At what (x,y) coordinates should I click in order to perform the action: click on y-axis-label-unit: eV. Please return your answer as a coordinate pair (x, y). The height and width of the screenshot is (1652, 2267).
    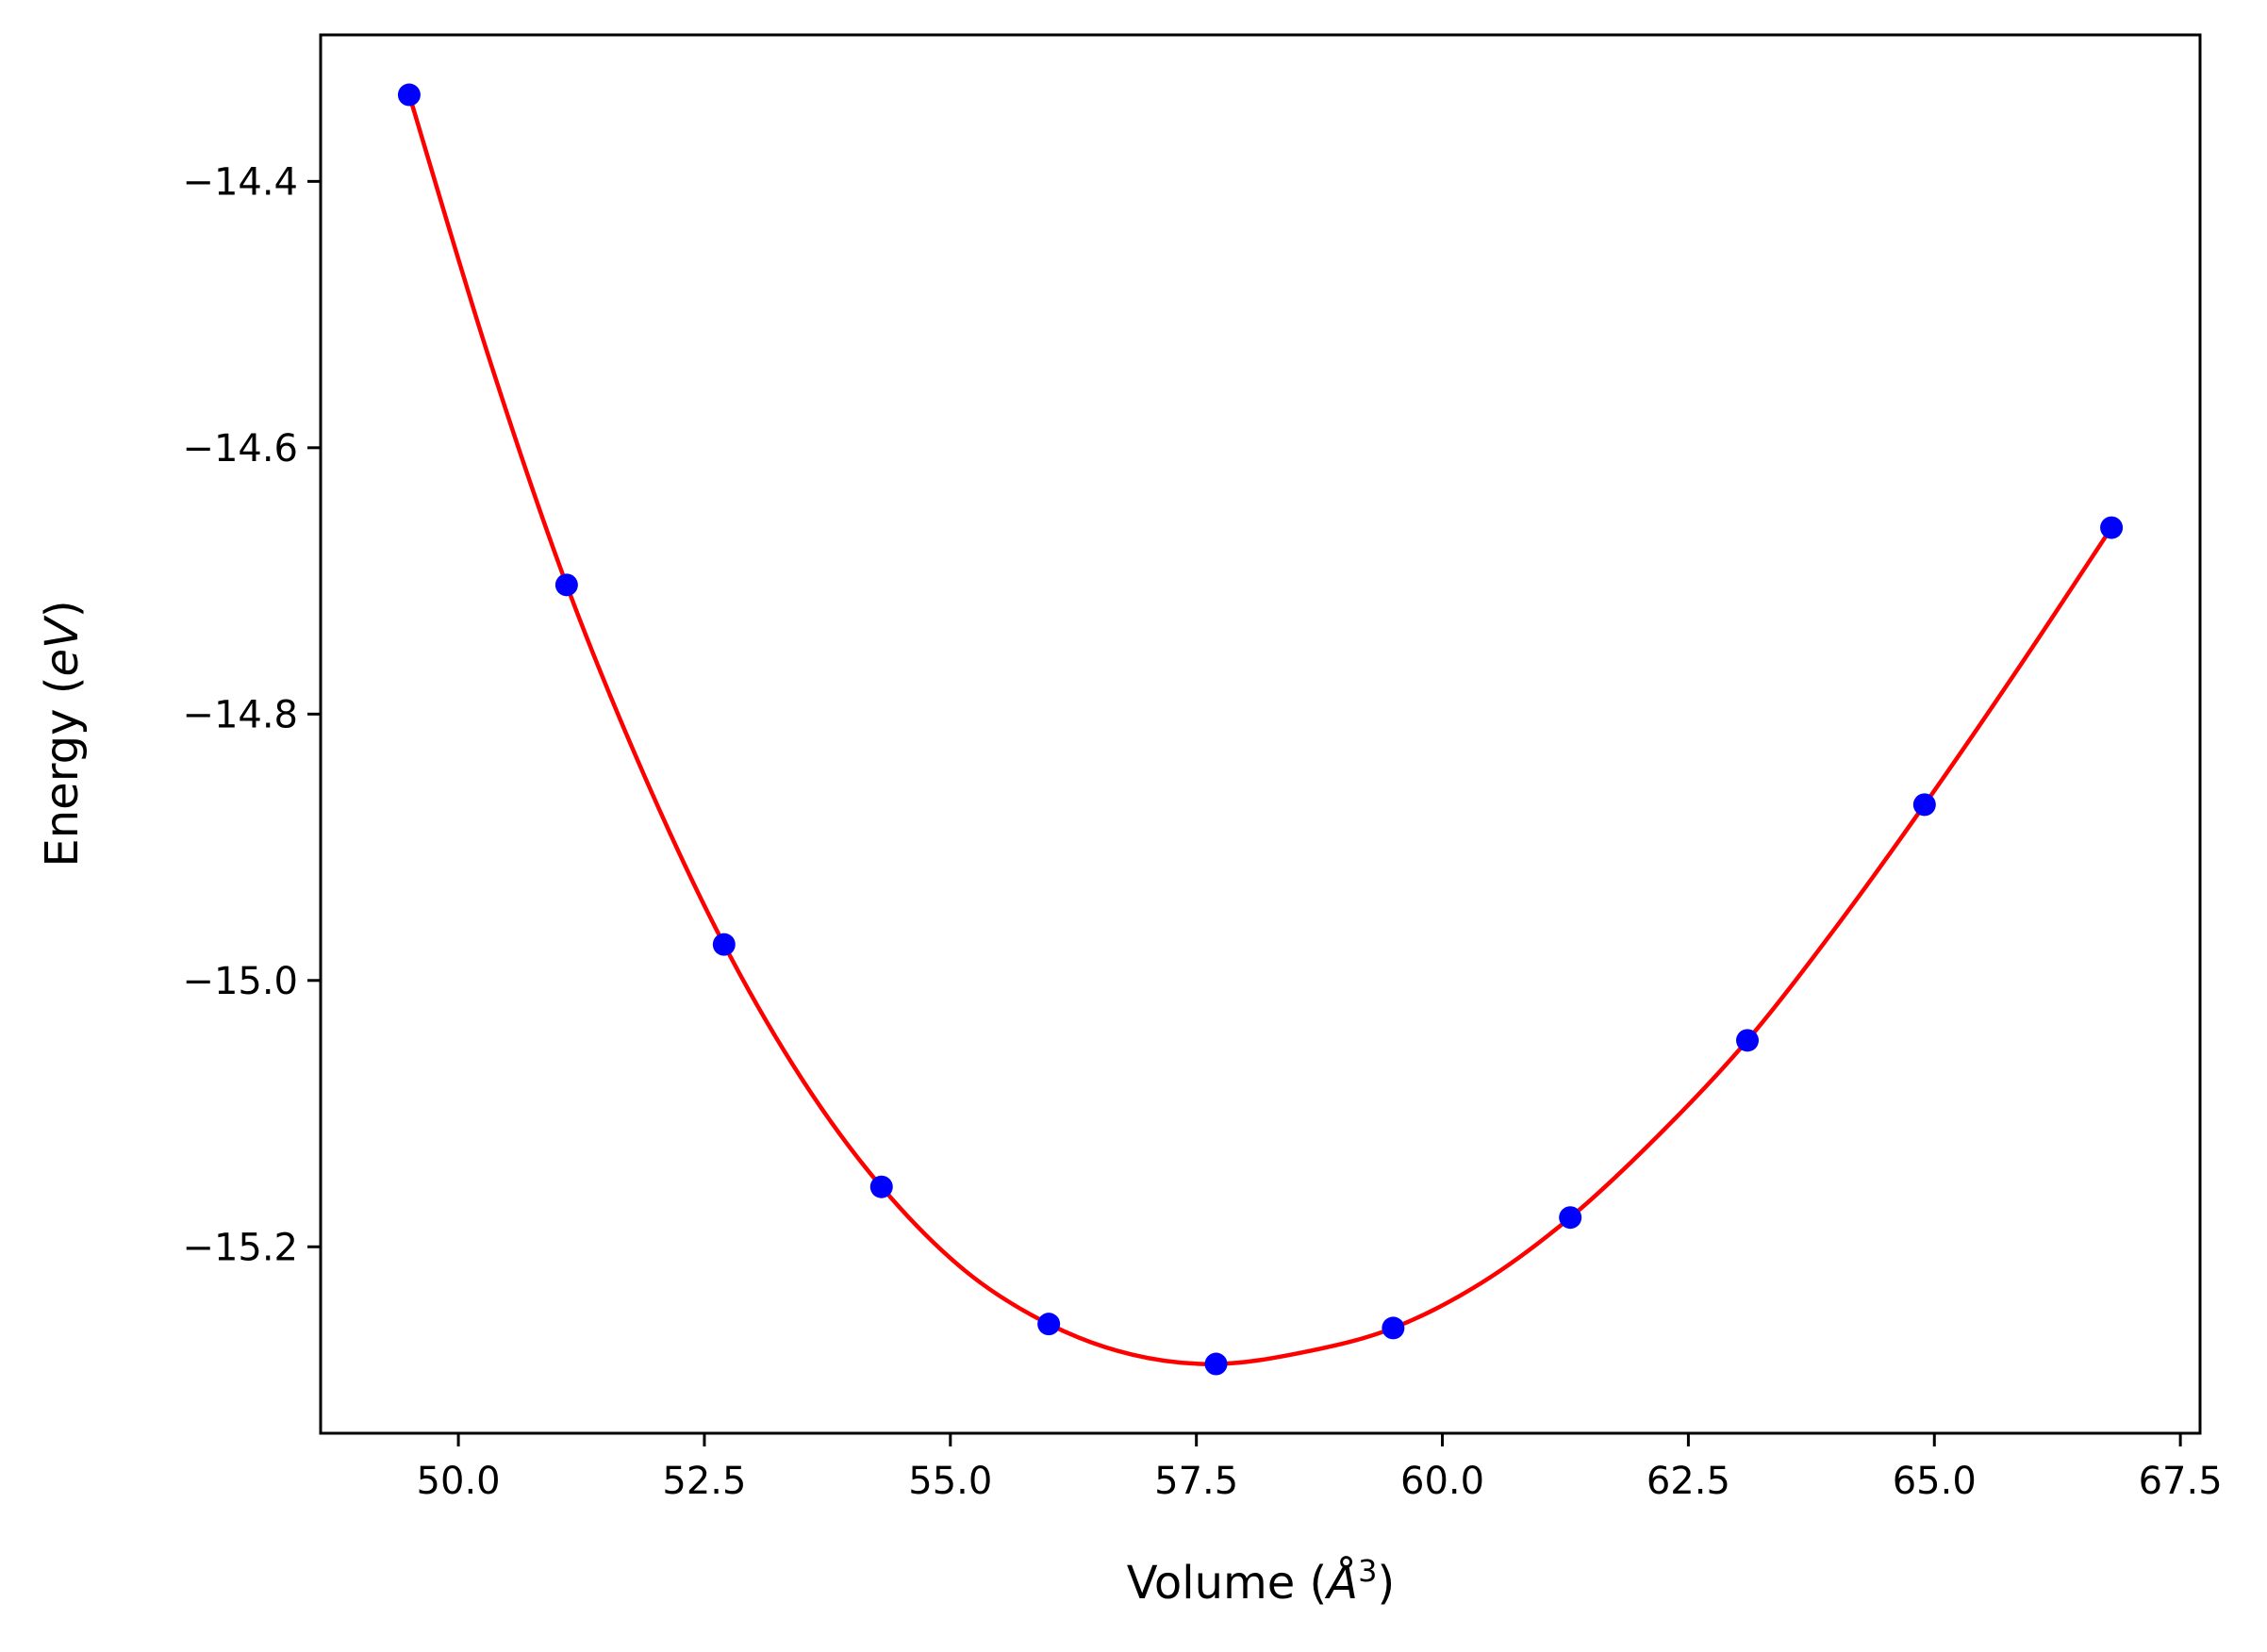
    Looking at the image, I should click on (62, 646).